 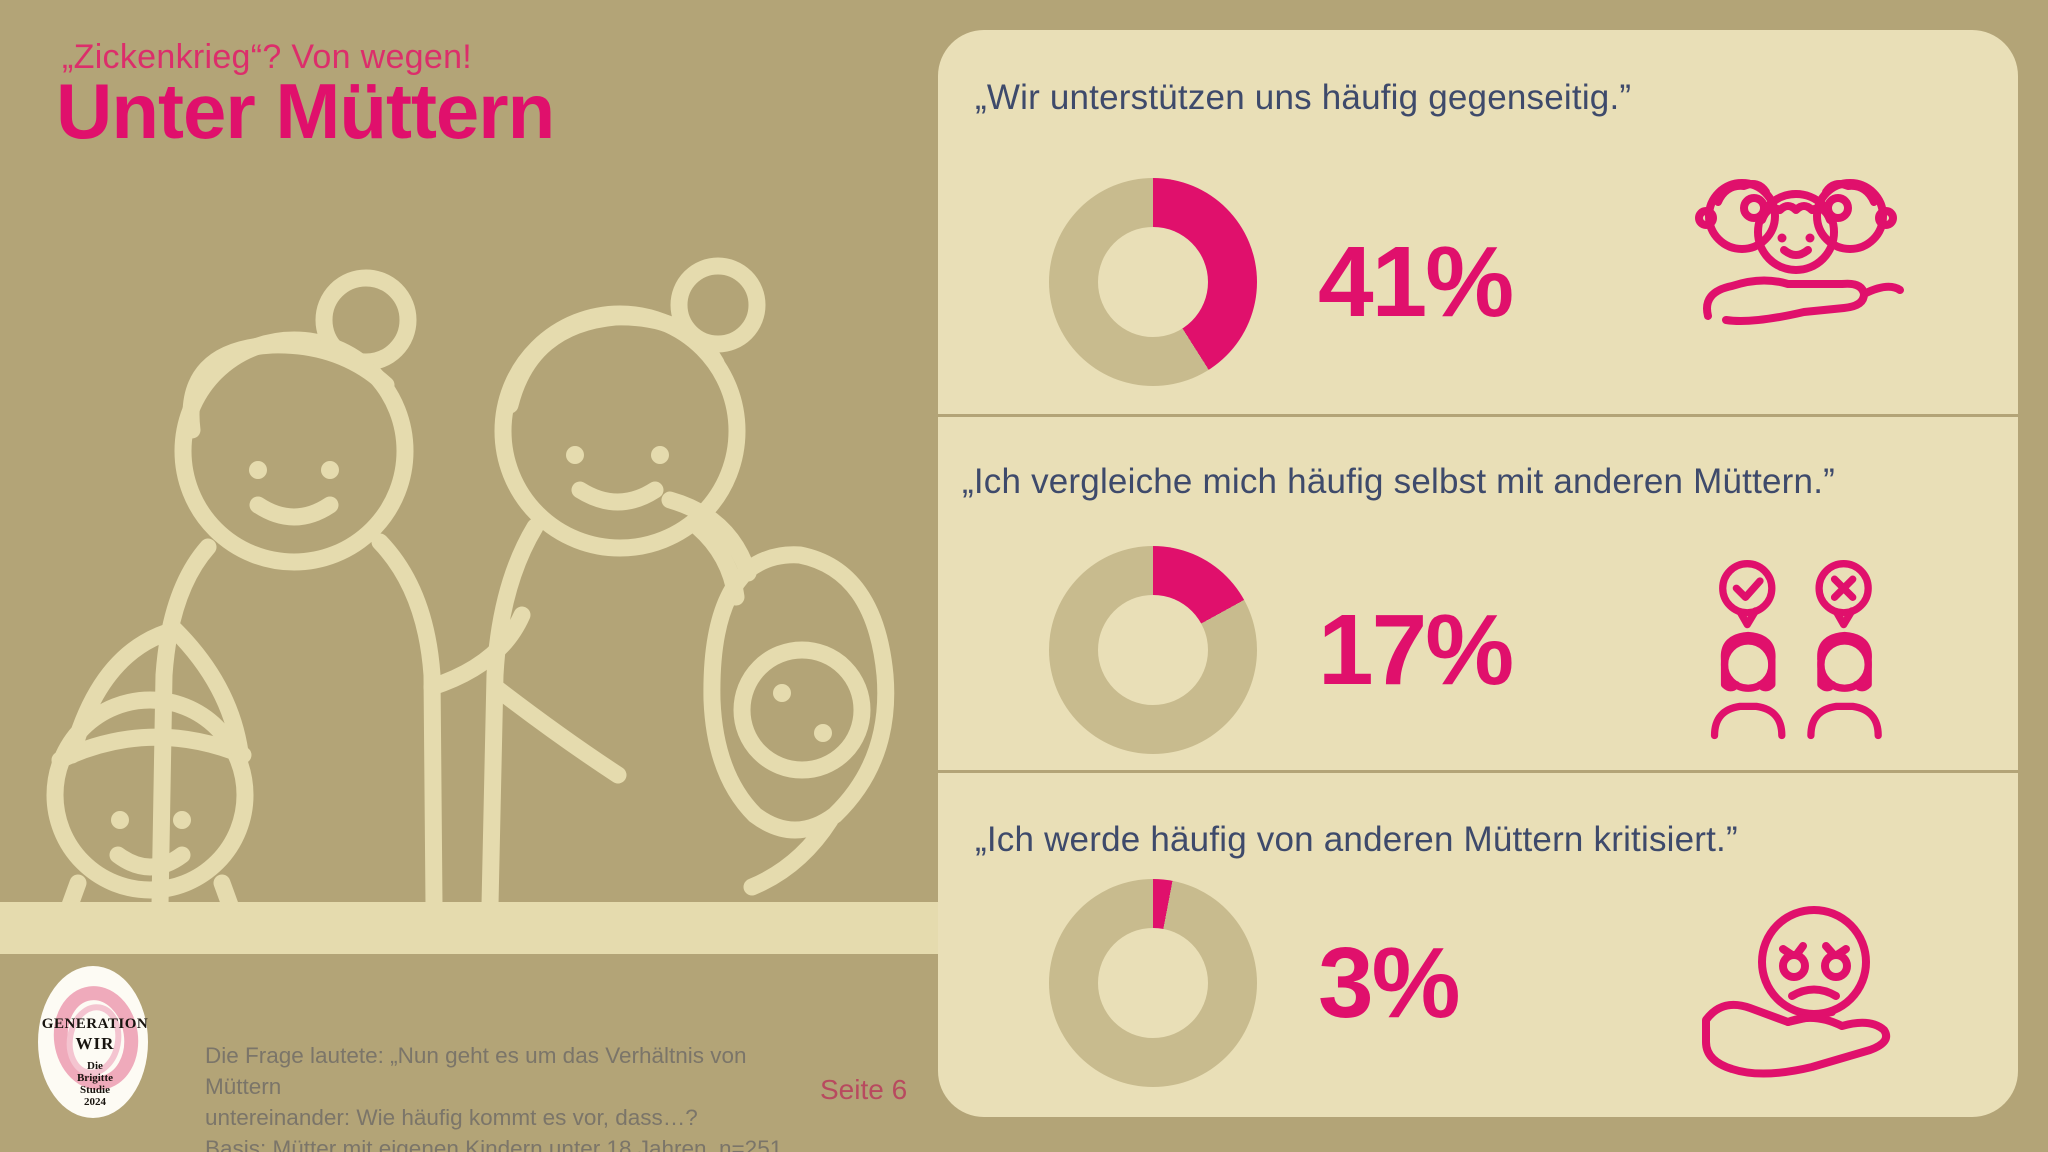 I want to click on logo-text-generation: GENERATION, so click(x=95, y=1024).